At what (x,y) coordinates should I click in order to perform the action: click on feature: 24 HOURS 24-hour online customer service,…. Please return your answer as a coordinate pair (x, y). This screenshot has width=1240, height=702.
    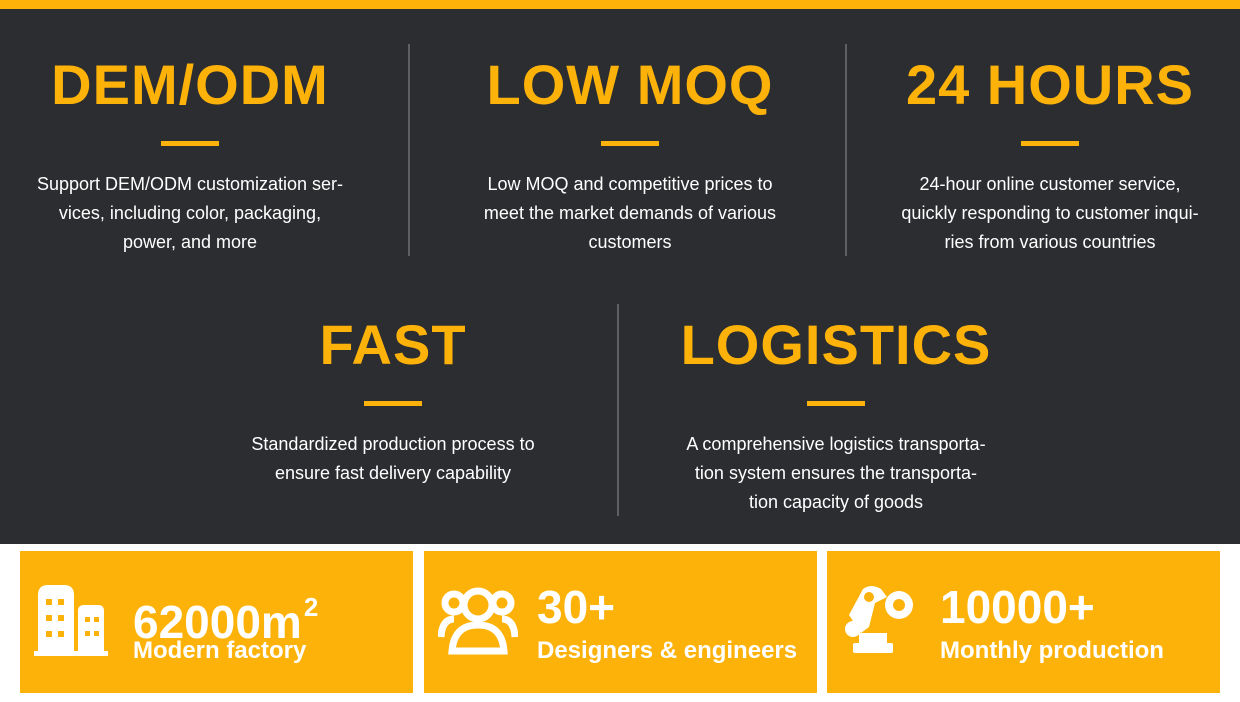
    Looking at the image, I should click on (1050, 155).